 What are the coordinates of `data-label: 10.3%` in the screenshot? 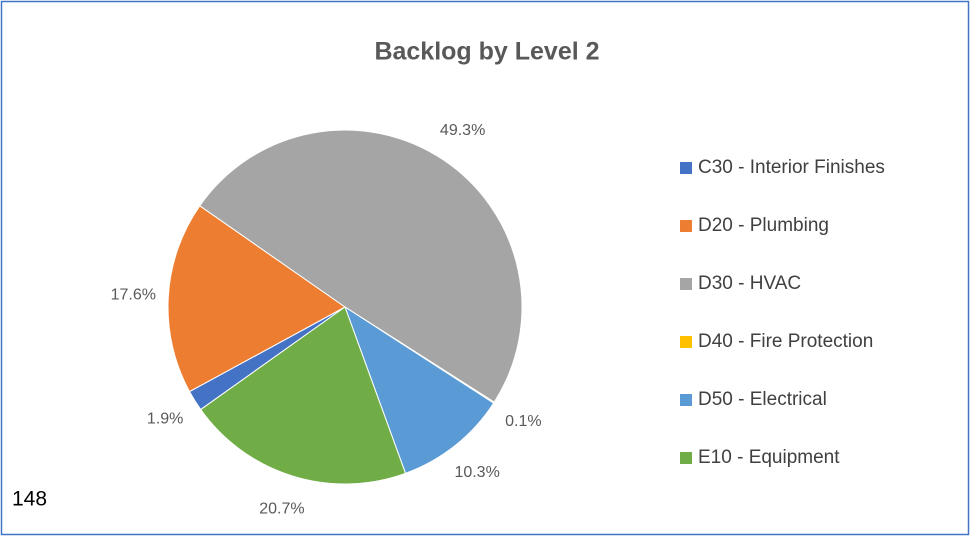 It's located at (476, 472).